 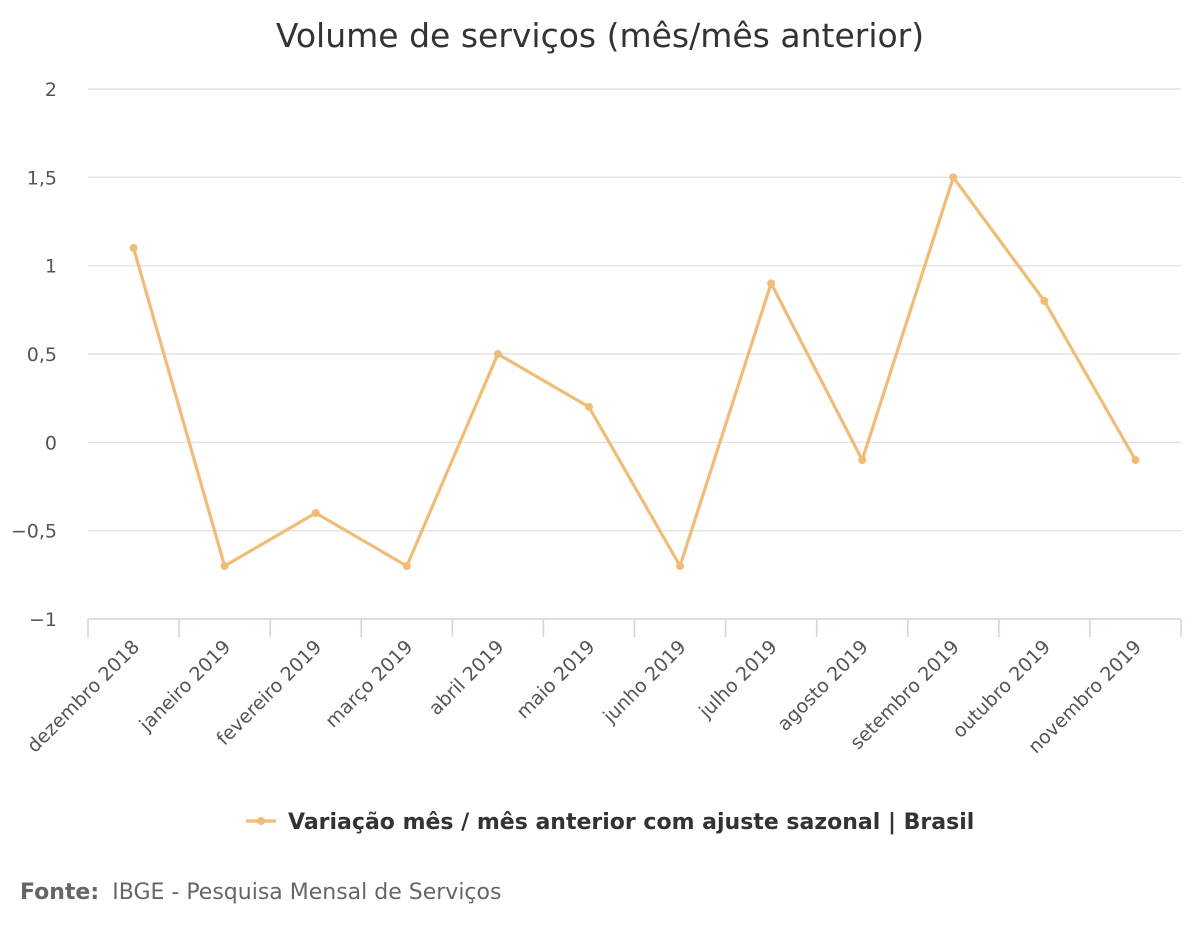 What do you see at coordinates (51, 443) in the screenshot?
I see `y-tick-label: 0` at bounding box center [51, 443].